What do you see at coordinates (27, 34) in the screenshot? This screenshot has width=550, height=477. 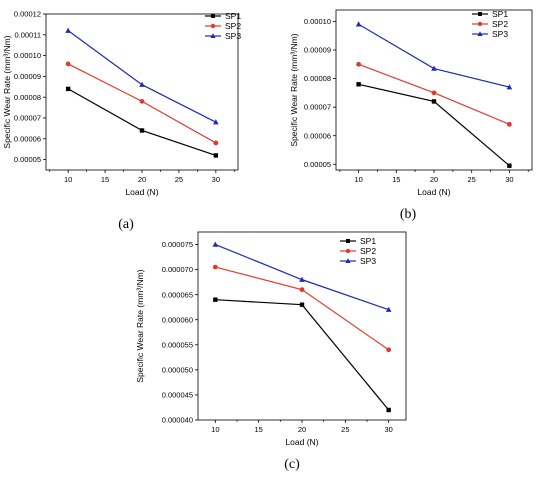 I see `y-tick-label: 0.00011` at bounding box center [27, 34].